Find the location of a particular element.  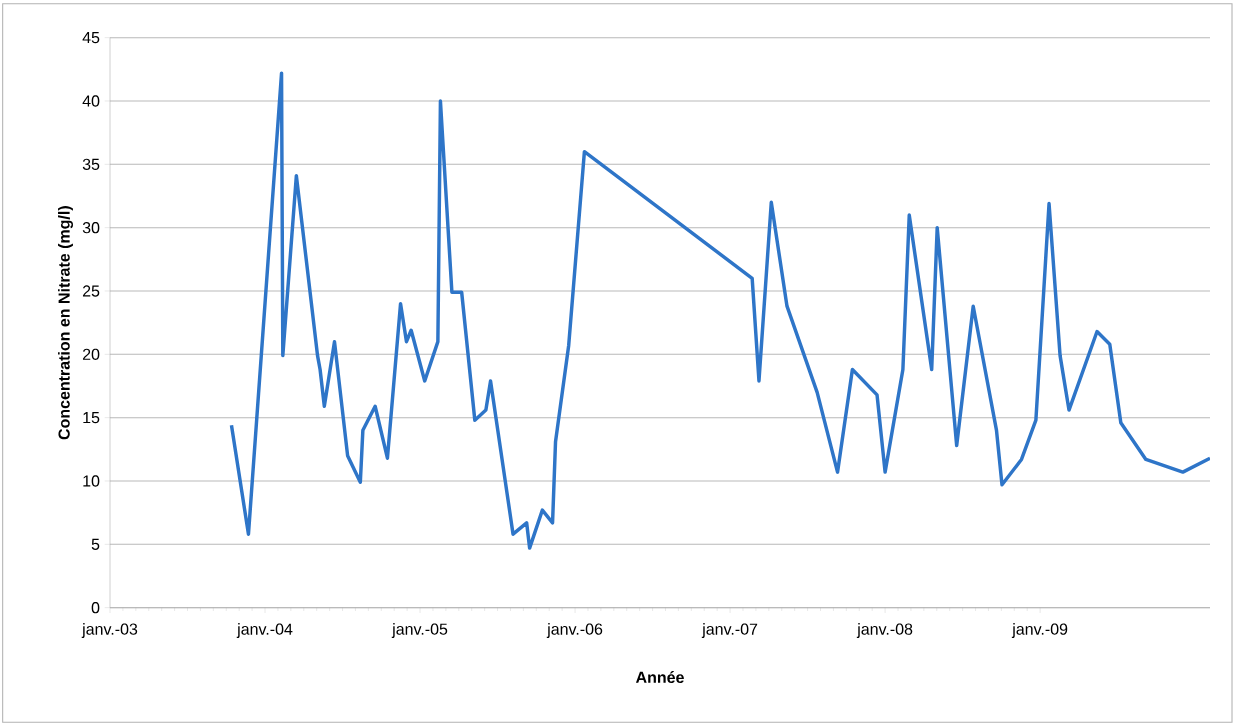

x-axis-title: Année is located at coordinates (659, 677).